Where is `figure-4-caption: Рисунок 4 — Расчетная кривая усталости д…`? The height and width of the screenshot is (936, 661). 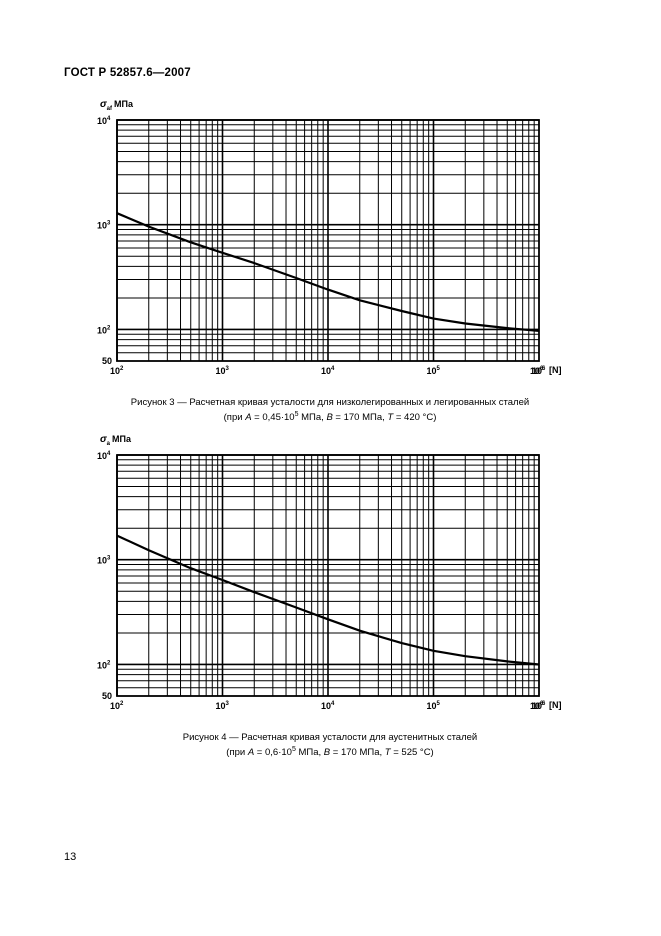 figure-4-caption: Рисунок 4 — Расчетная кривая усталости д… is located at coordinates (330, 745).